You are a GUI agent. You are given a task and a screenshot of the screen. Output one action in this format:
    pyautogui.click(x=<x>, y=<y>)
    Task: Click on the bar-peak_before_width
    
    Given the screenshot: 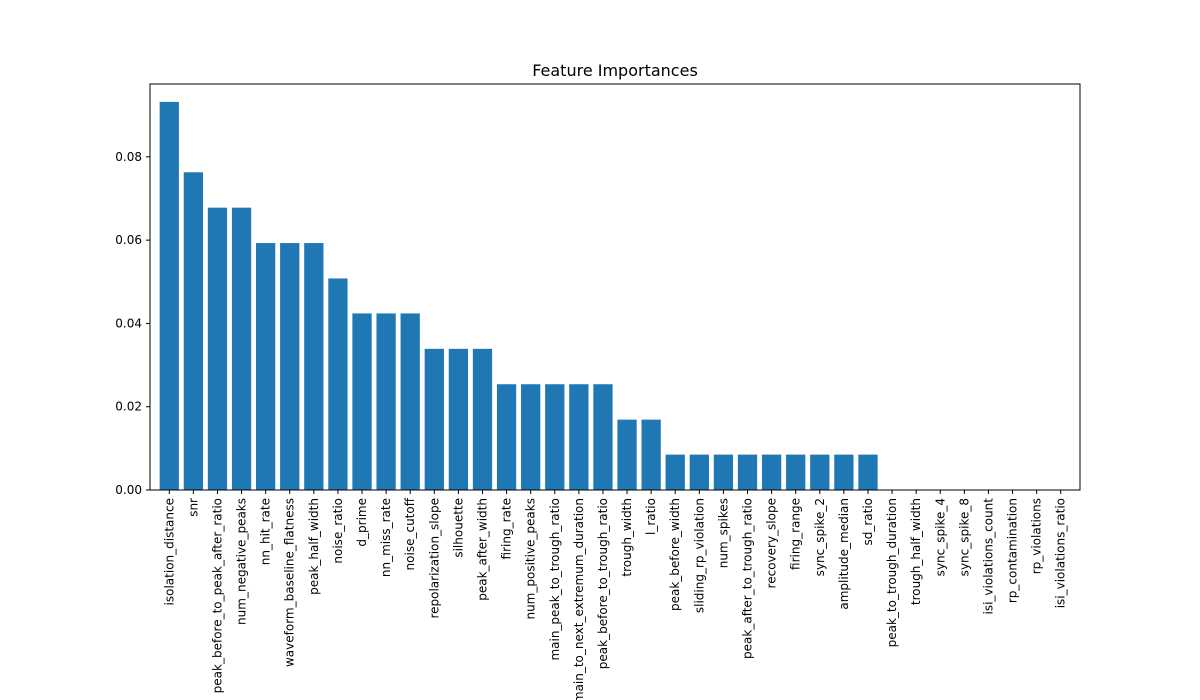 What is the action you would take?
    pyautogui.click(x=675, y=472)
    